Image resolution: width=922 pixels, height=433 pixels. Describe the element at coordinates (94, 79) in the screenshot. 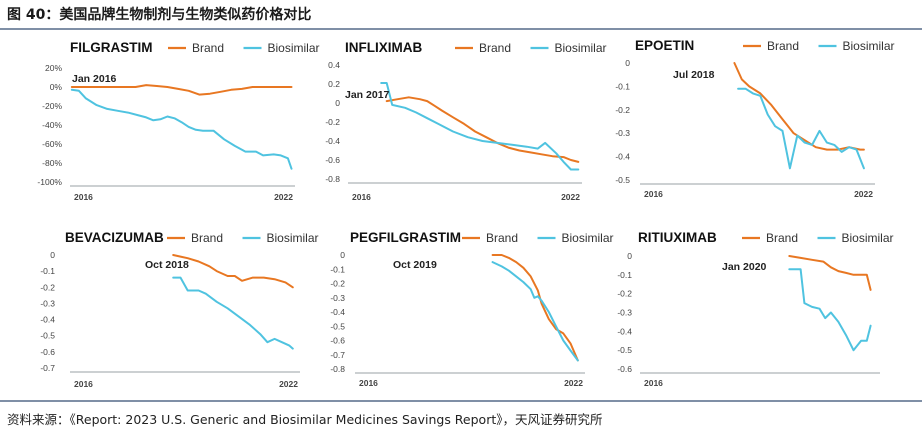

I see `launch-annotation: Jan 2016` at that location.